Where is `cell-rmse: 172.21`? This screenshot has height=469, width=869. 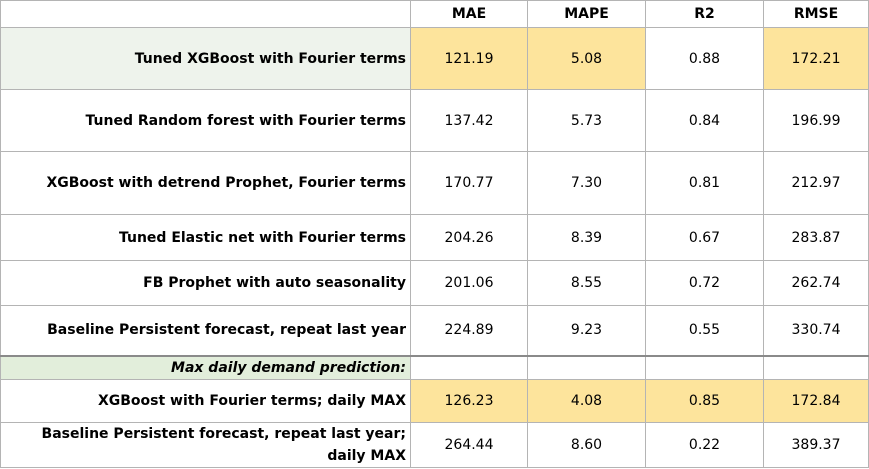
cell-rmse: 172.21 is located at coordinates (816, 58).